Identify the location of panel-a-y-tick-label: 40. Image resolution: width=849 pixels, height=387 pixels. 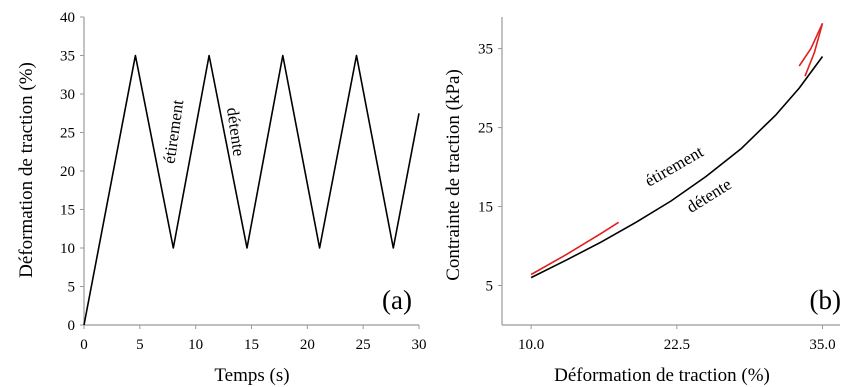
(67, 18).